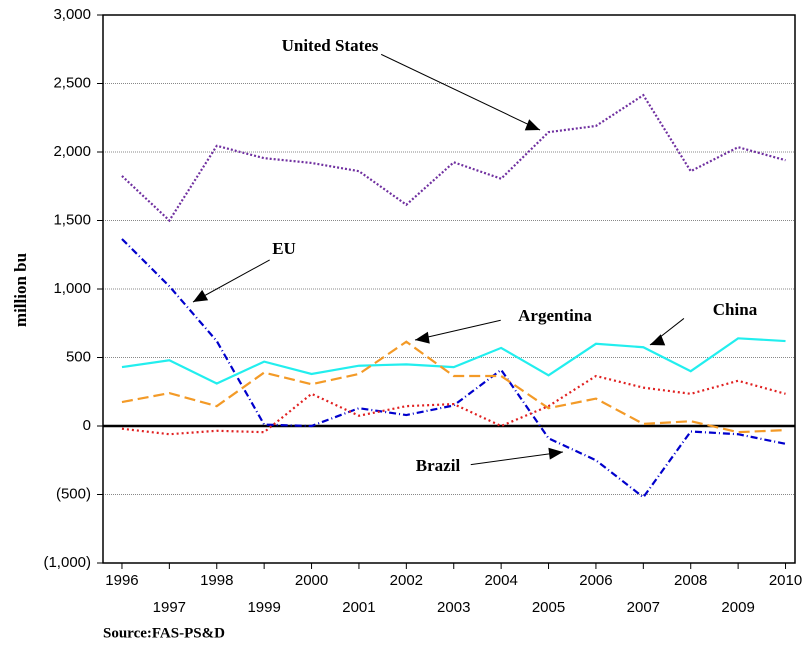  What do you see at coordinates (78, 356) in the screenshot?
I see `y-tick-label: 500` at bounding box center [78, 356].